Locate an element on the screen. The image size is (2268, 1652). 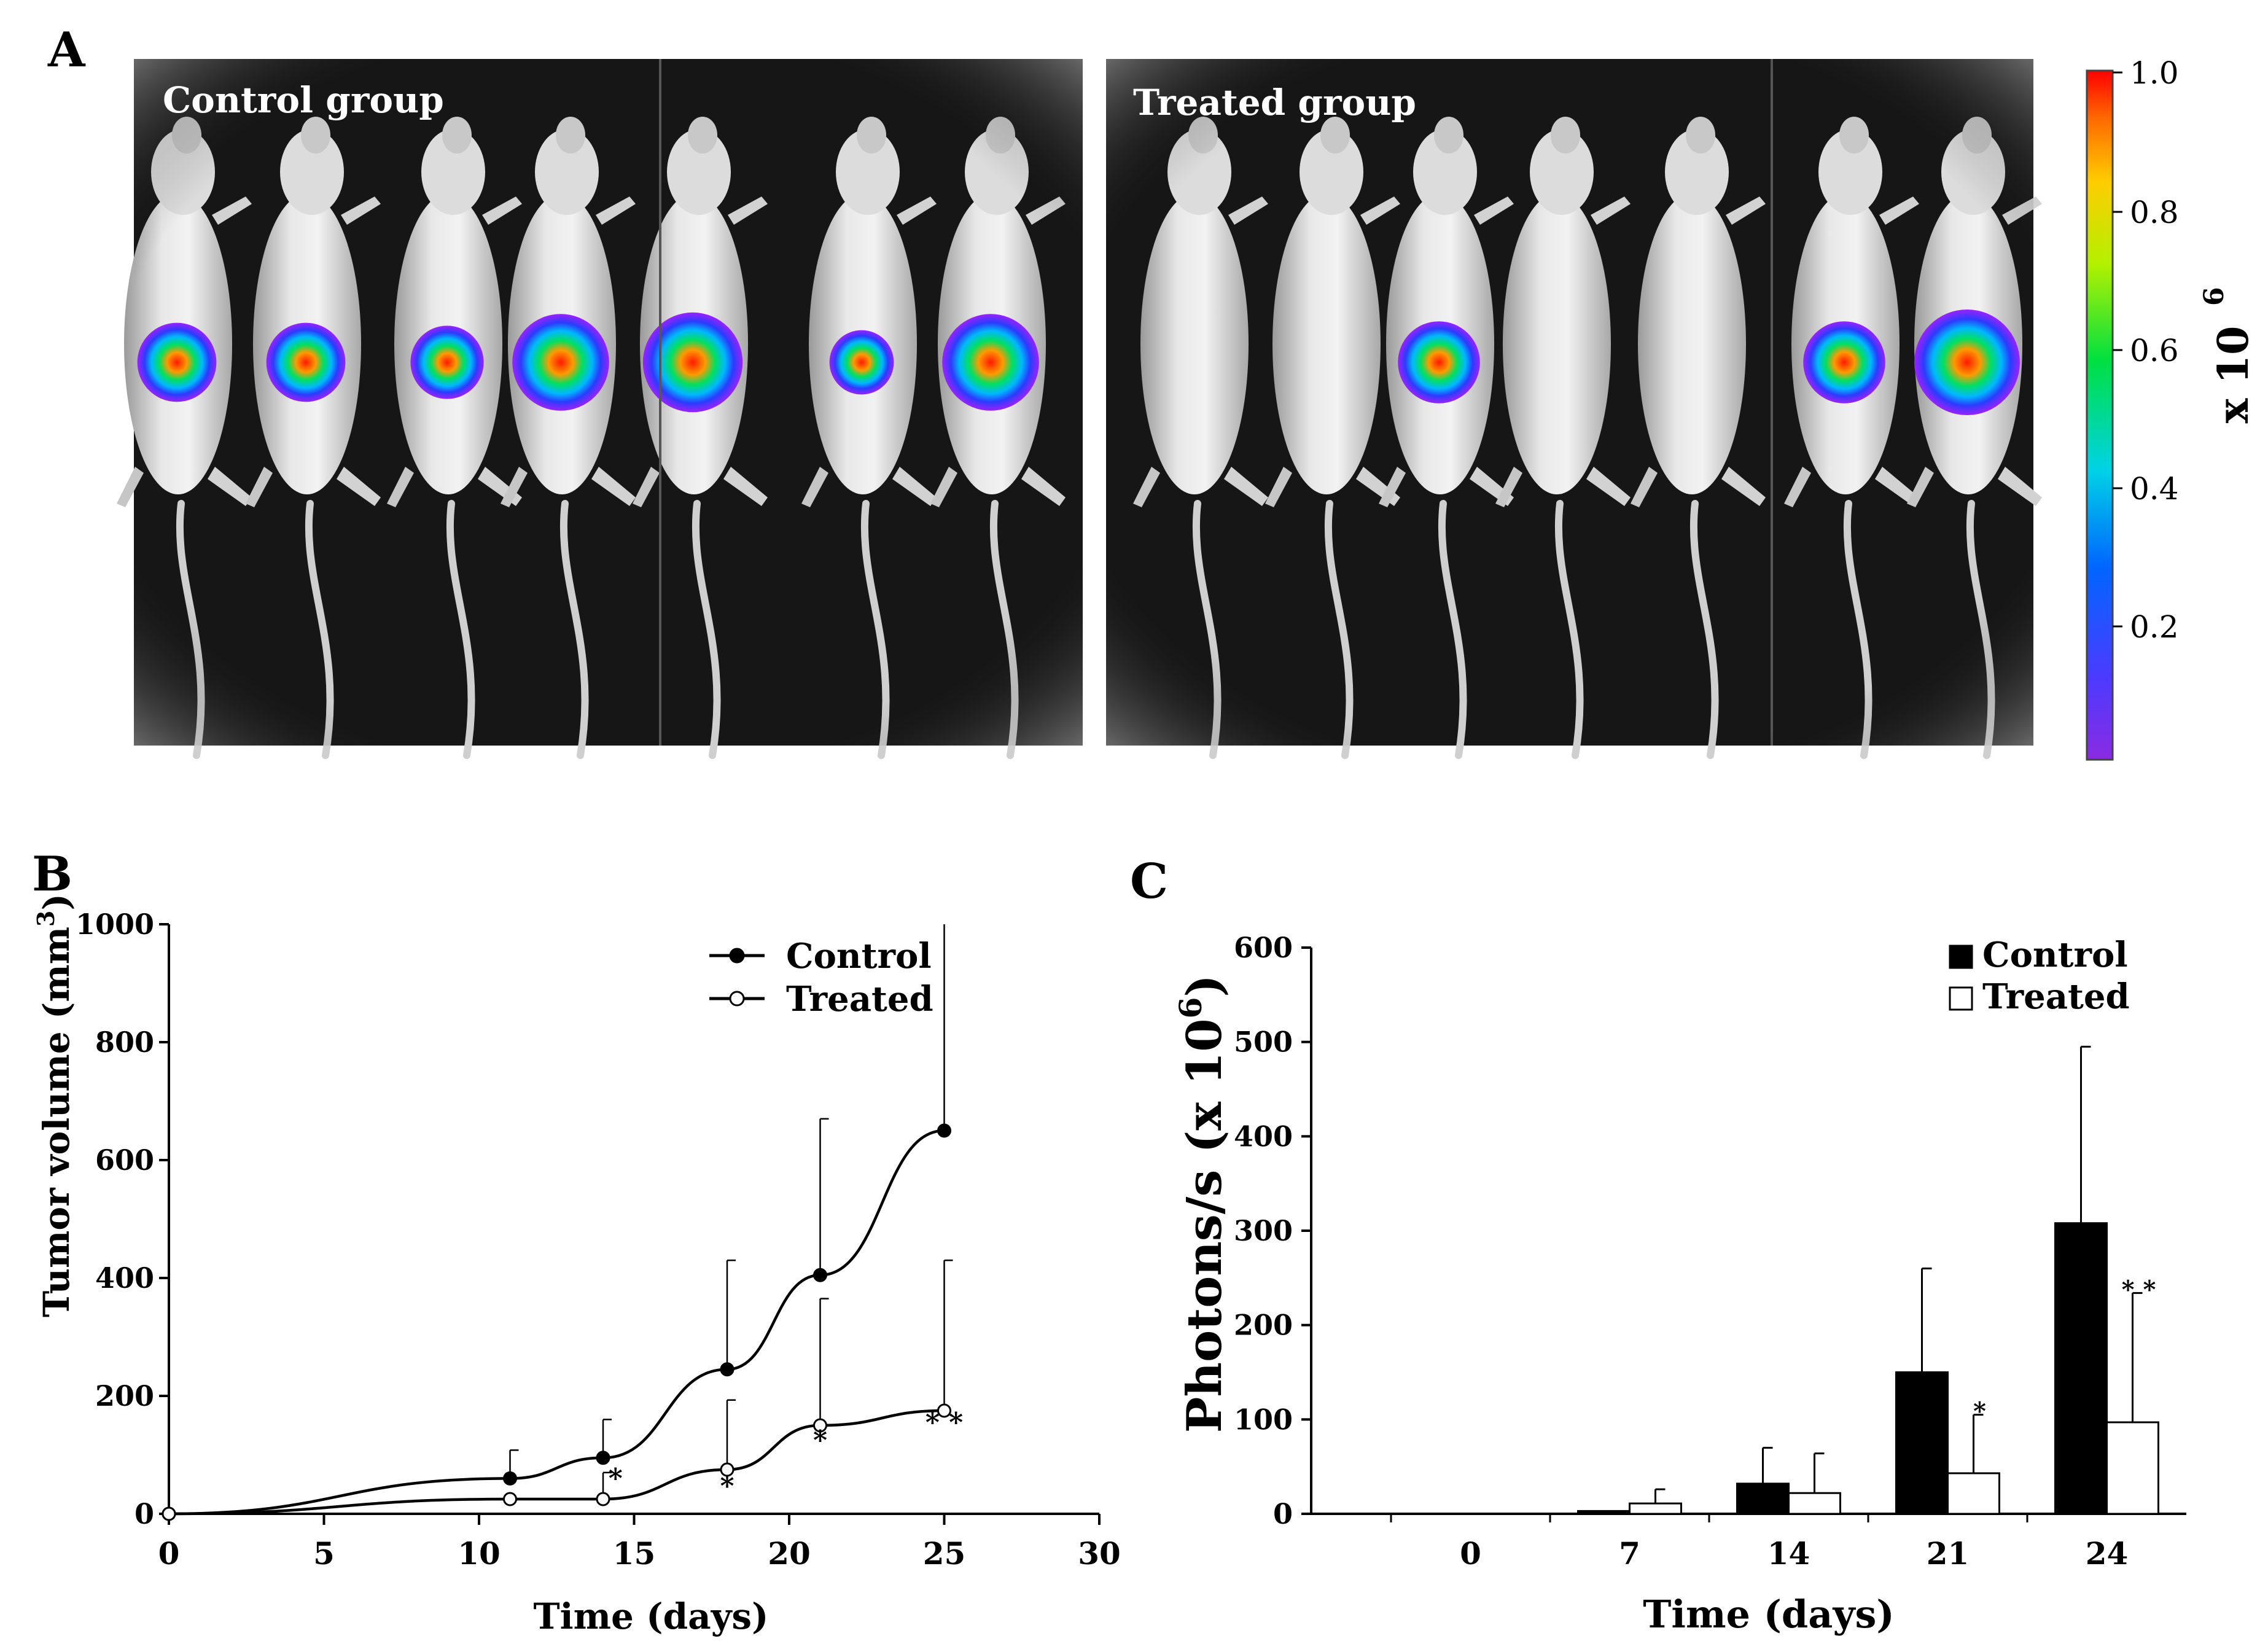
colorbar-tick-label: 0.2 is located at coordinates (2154, 627).